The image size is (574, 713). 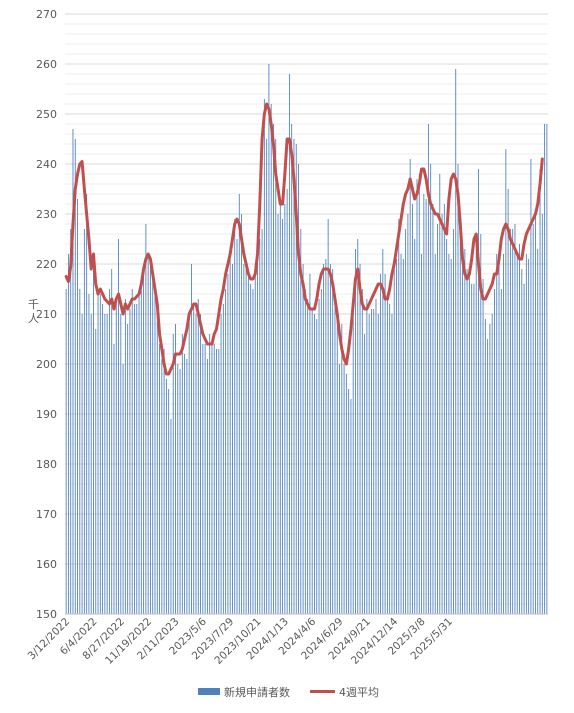 I want to click on y-axis-label: 千人, so click(x=33, y=311).